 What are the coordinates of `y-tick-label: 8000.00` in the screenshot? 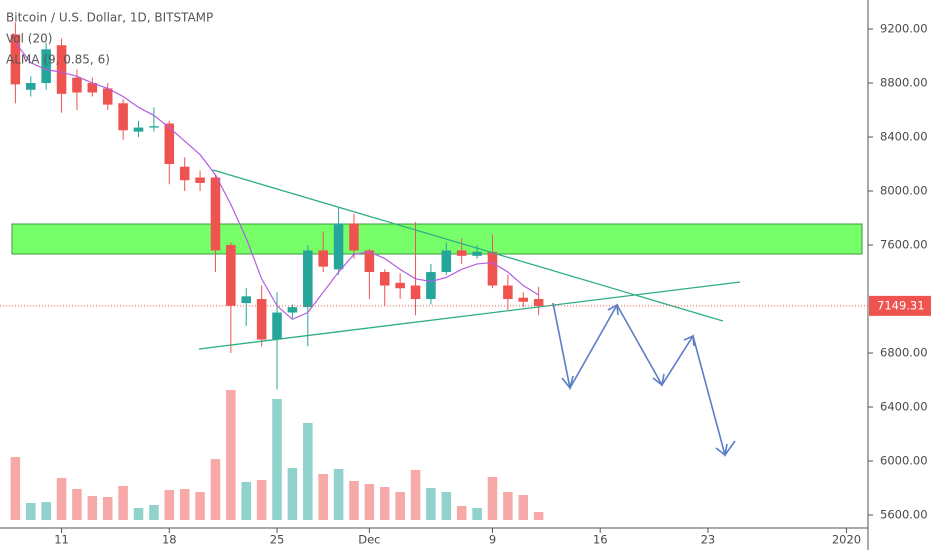 It's located at (904, 191).